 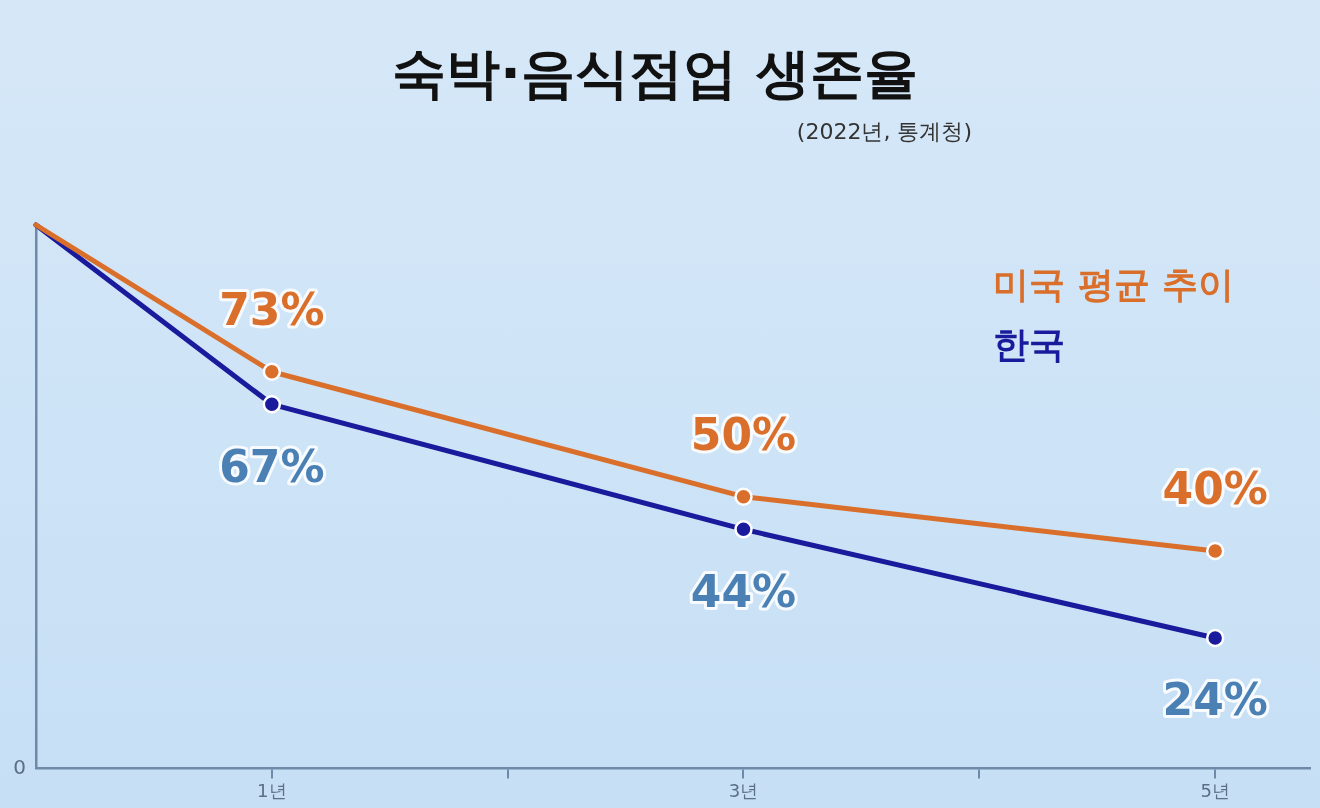 I want to click on text: 미국 평균 추이, so click(x=1114, y=285).